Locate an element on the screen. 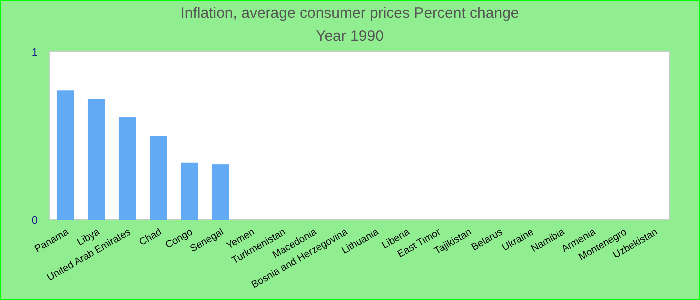 The width and height of the screenshot is (700, 300). chart-subtitle: Year 1990 is located at coordinates (350, 36).